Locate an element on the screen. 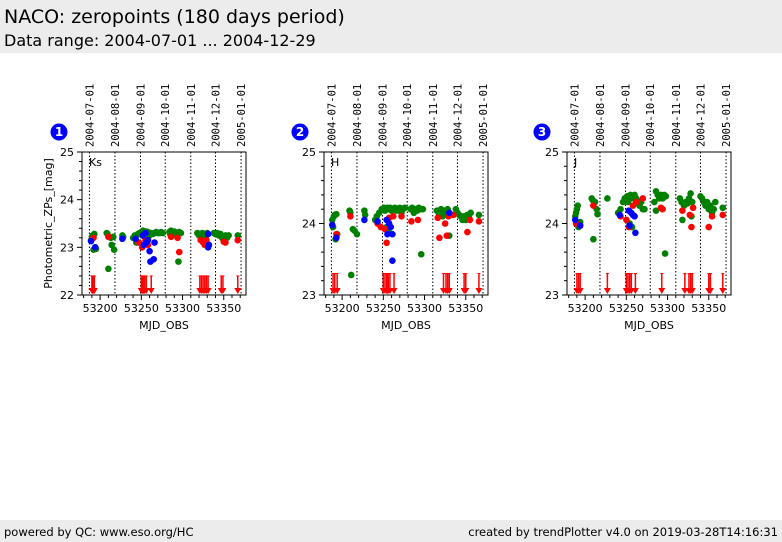 Image resolution: width=782 pixels, height=542 pixels. page-title: NACO: zeropoints (180 days period) is located at coordinates (174, 17).